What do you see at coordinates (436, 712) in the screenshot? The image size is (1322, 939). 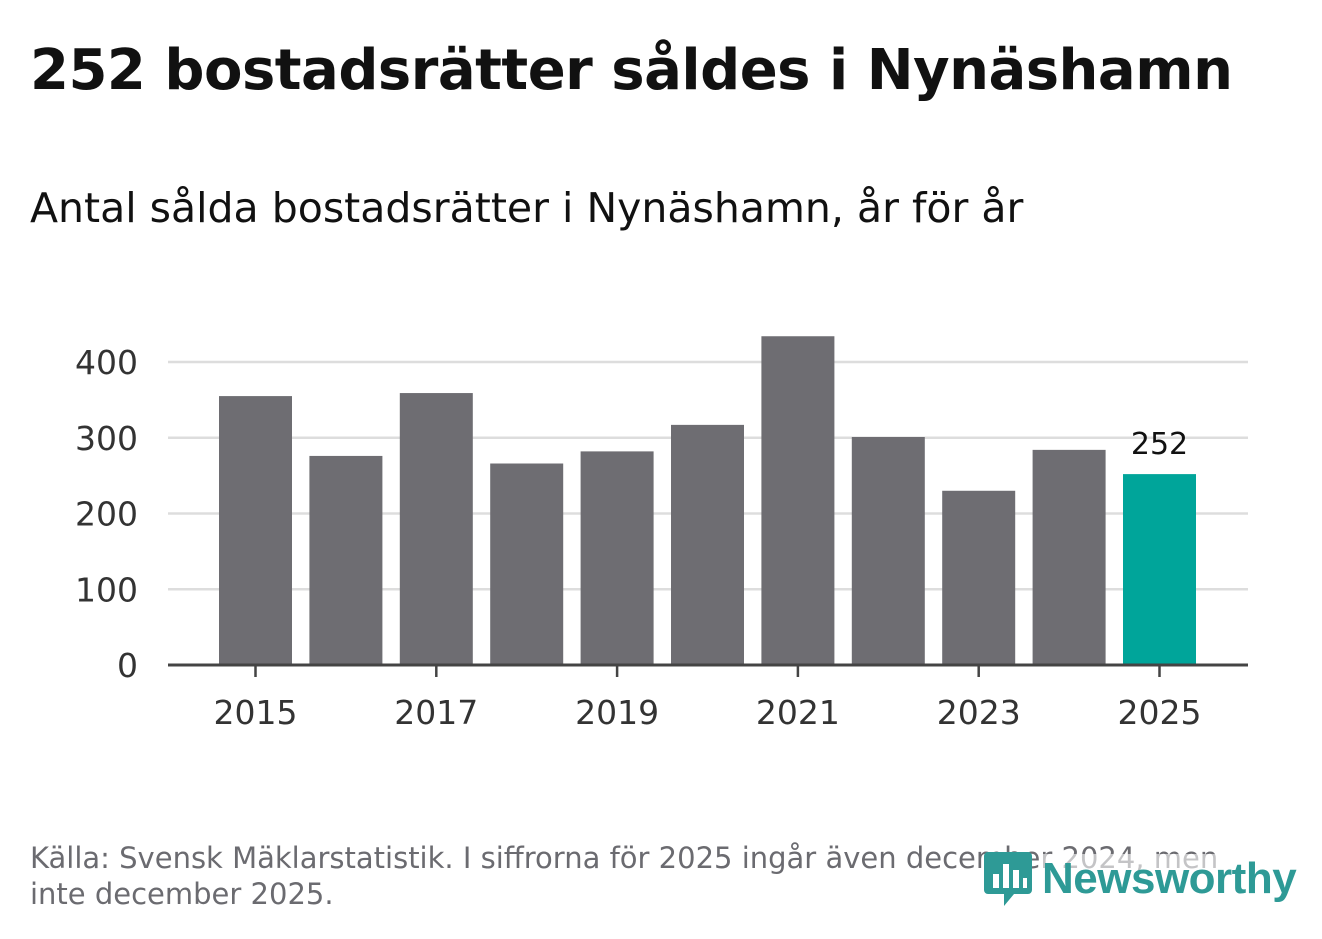 I see `x-tick-label: 2017` at bounding box center [436, 712].